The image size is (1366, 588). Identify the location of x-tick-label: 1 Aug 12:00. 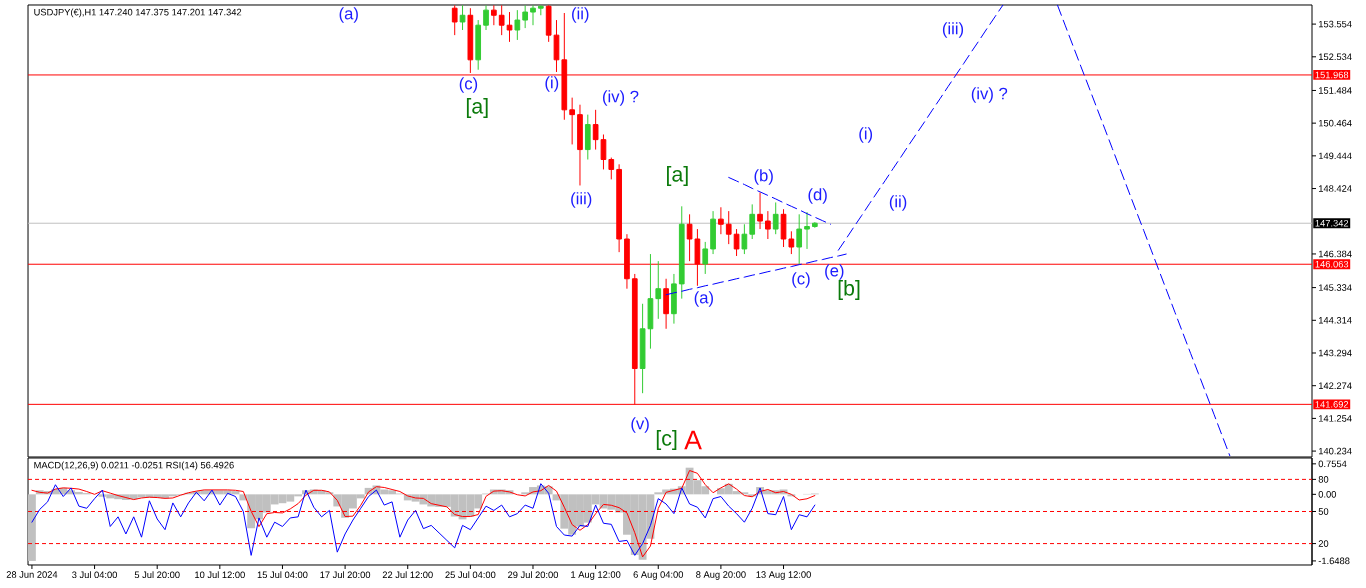
(596, 575).